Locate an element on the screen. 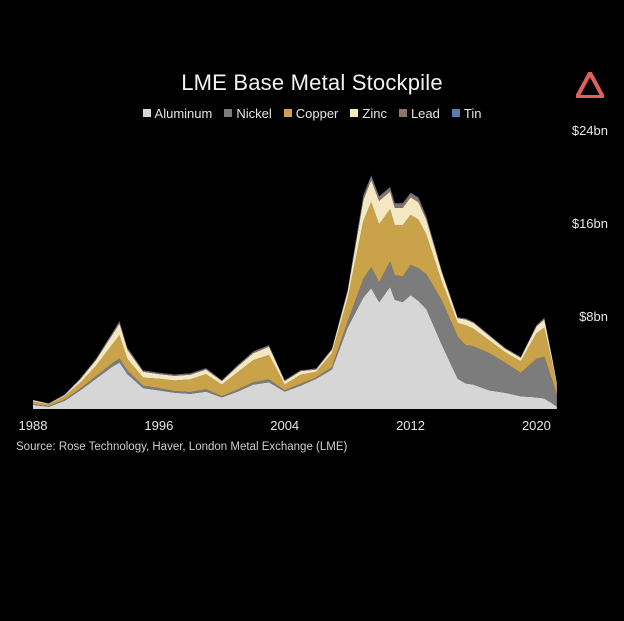  y-tick-label: $24bn is located at coordinates (590, 130).